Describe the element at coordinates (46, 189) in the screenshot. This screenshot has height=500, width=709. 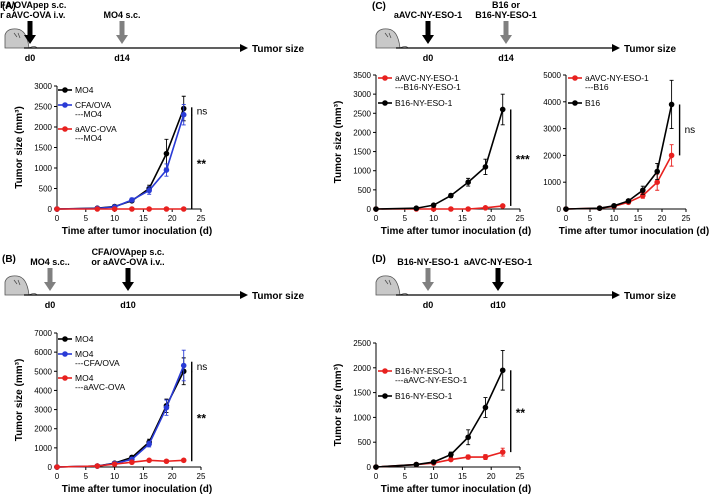
I see `y-tick-label: 500` at that location.